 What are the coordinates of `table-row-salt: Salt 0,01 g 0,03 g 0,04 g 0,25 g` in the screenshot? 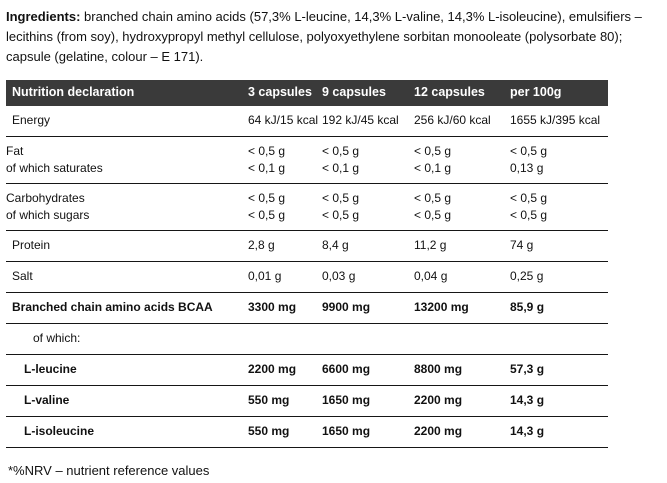 It's located at (307, 277).